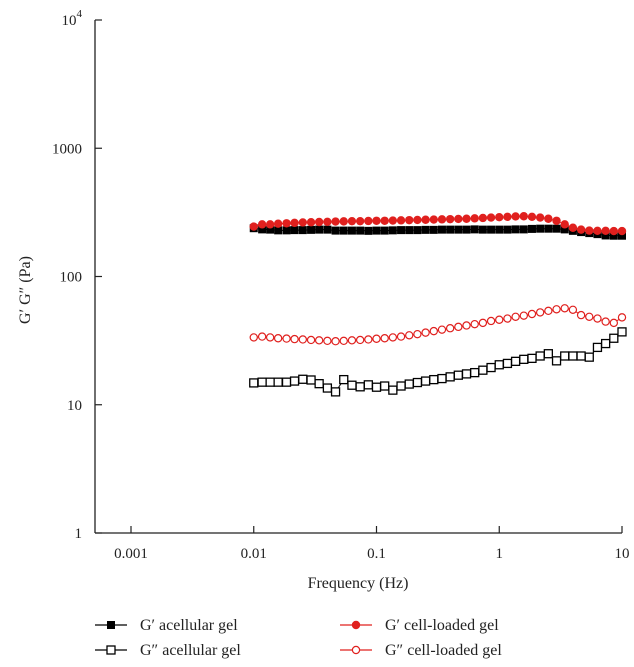 The image size is (634, 667). I want to click on legend-item: G′ cell-loaded gel, so click(419, 625).